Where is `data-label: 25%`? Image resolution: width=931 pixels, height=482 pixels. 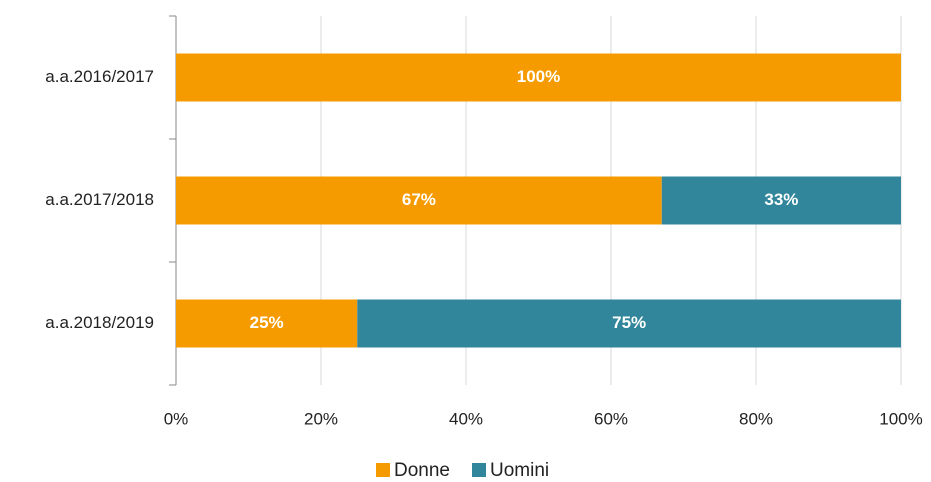
data-label: 25% is located at coordinates (267, 322).